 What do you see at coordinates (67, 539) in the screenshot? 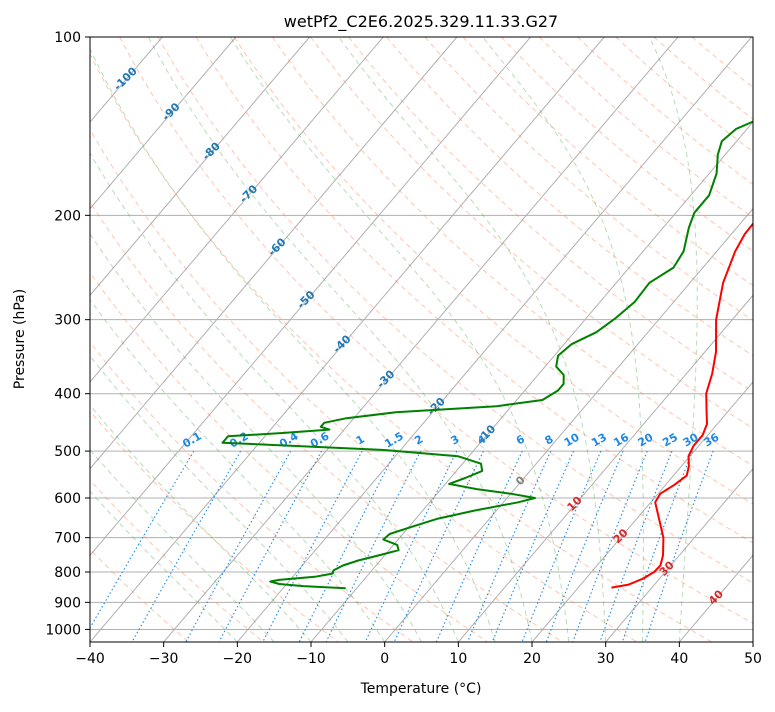
I see `y-tick-label: 700` at bounding box center [67, 539].